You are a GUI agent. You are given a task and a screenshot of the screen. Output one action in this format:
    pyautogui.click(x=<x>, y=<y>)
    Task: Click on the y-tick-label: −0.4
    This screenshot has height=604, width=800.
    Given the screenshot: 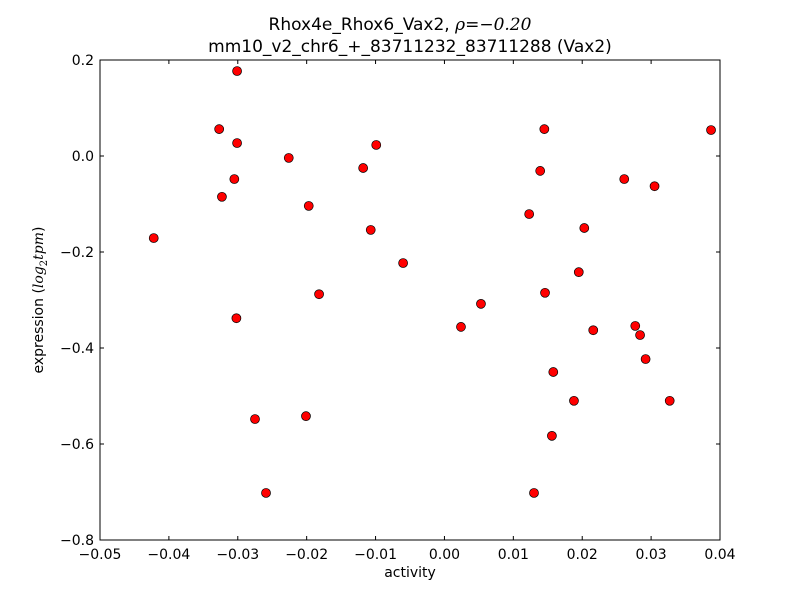 What is the action you would take?
    pyautogui.click(x=77, y=349)
    